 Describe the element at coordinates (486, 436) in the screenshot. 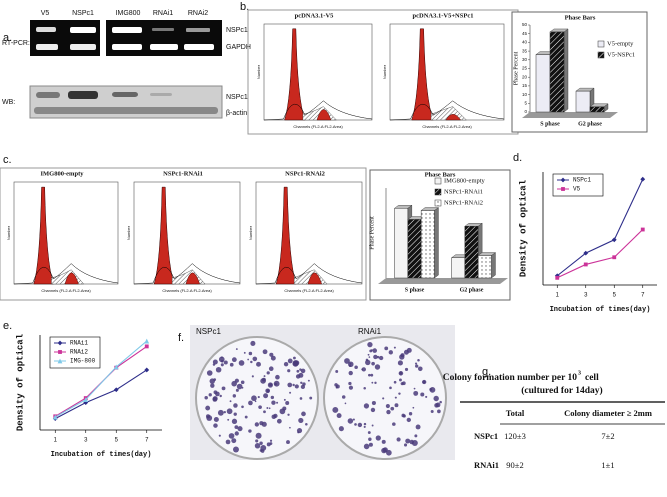

I see `table-cell: NSPc1` at that location.